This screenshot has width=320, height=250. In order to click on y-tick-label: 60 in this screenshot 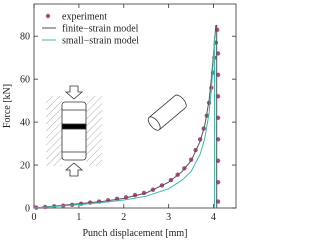, I will do `click(25, 80)`.